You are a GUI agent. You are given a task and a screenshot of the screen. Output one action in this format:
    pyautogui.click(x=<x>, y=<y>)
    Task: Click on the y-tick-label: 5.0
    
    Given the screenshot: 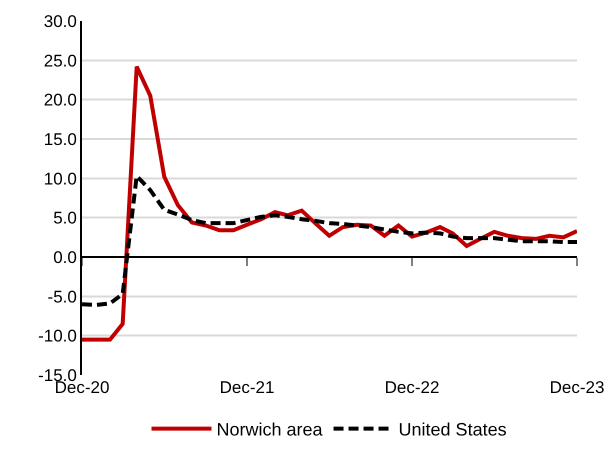 What is the action you would take?
    pyautogui.click(x=65, y=218)
    